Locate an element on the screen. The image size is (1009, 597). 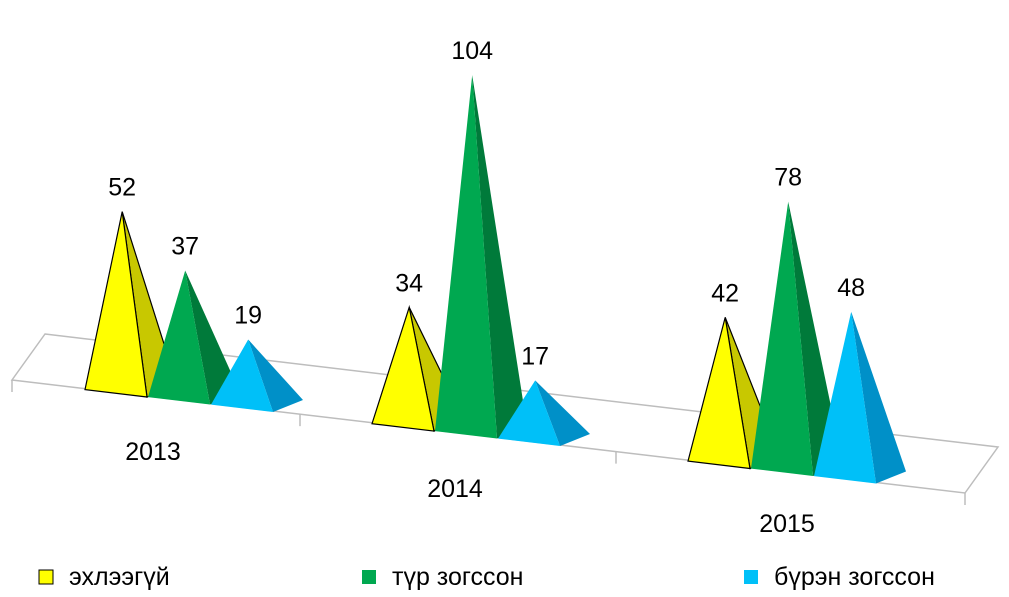
legend-label: бүрэн зогссон is located at coordinates (854, 577).